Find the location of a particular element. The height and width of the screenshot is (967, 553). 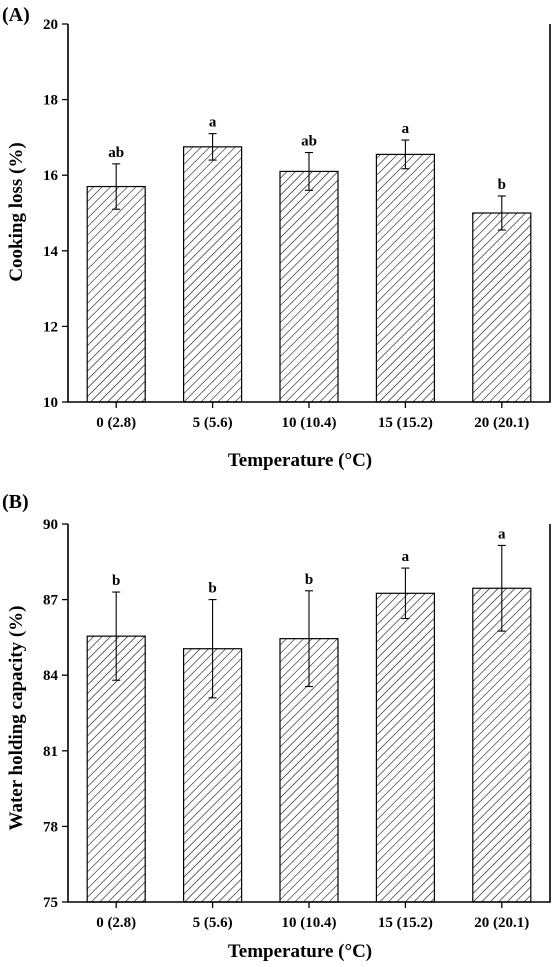

y-axis-label: Cooking loss (%) is located at coordinates (16, 211).